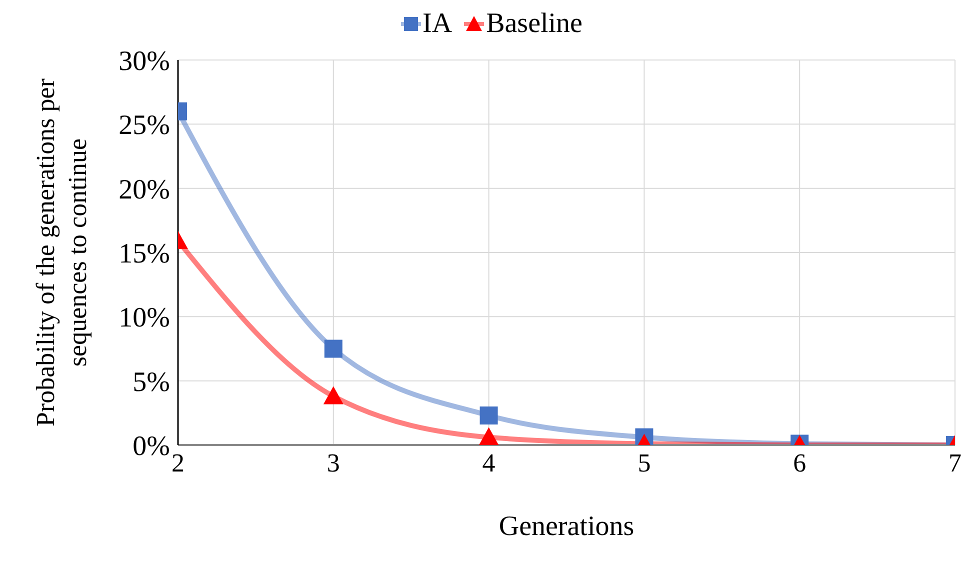  Describe the element at coordinates (61, 252) in the screenshot. I see `y-axis-title: Probability of the generations per sequences to continue` at that location.